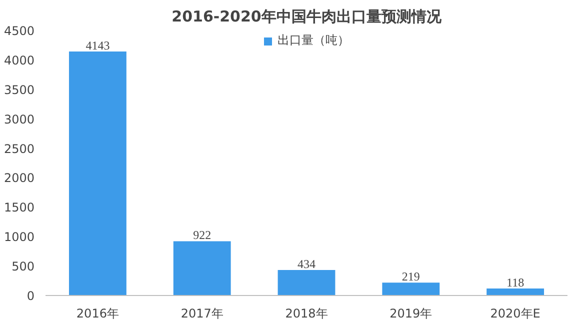 This screenshot has height=327, width=576. What do you see at coordinates (19, 178) in the screenshot?
I see `y-tick-label: 2000` at bounding box center [19, 178].